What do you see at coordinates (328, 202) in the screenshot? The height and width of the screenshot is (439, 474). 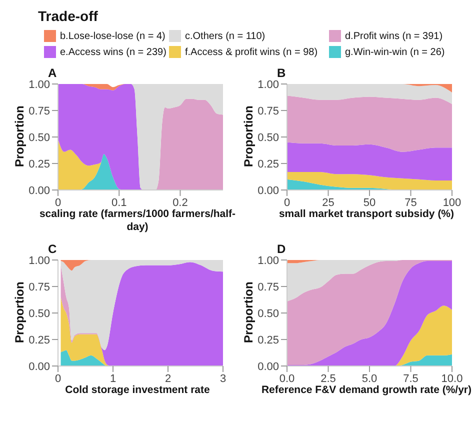 I see `x-tick-label: 25` at bounding box center [328, 202].